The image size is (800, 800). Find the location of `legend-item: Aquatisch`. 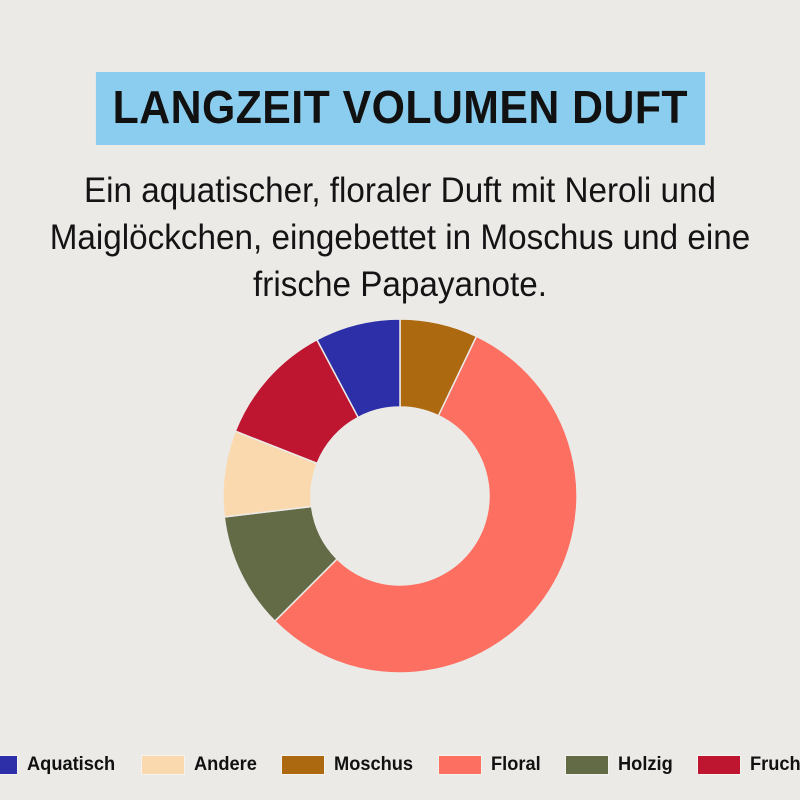

legend-item: Aquatisch is located at coordinates (59, 765).